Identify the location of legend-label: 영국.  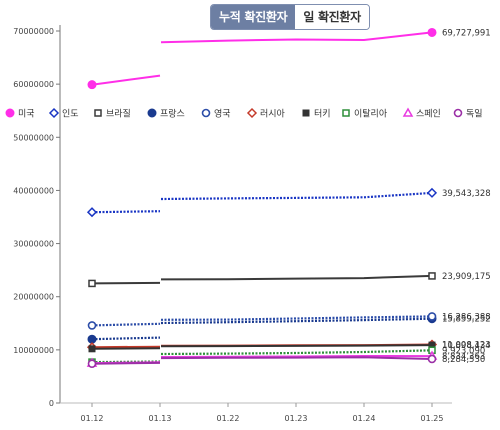
(222, 114).